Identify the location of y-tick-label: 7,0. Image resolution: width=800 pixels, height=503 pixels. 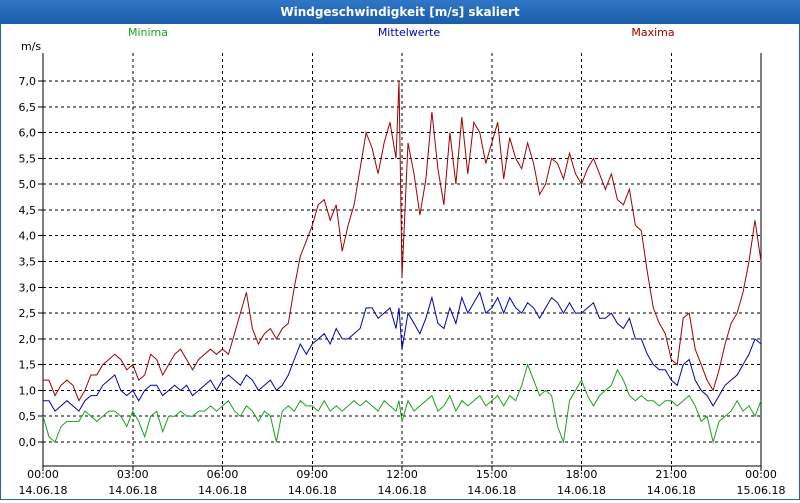
(28, 81).